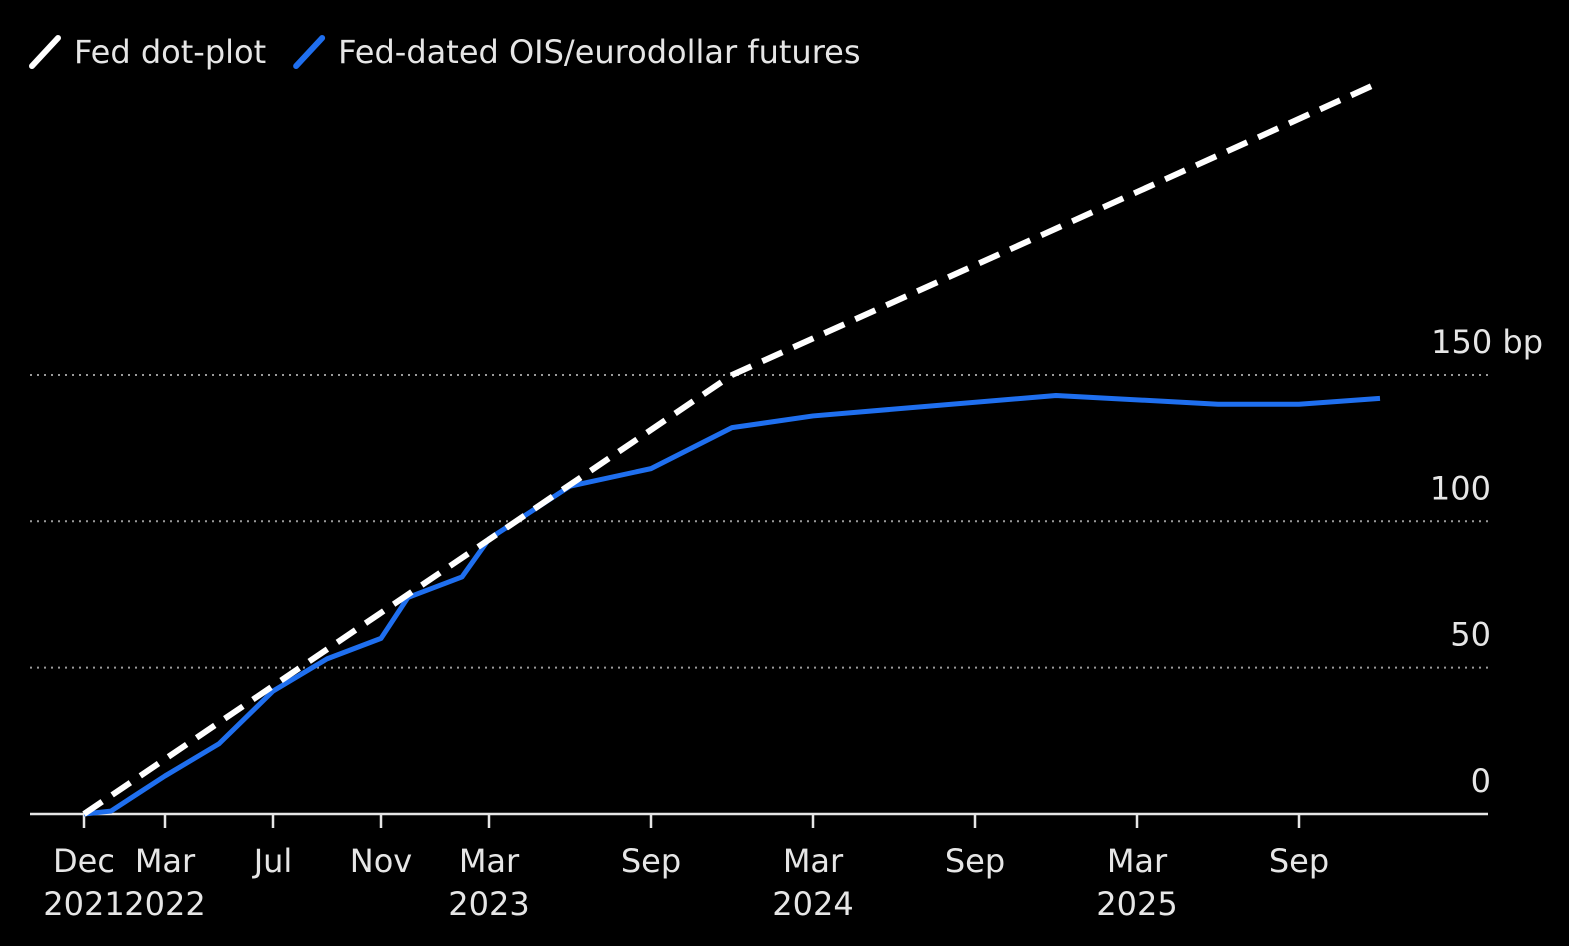 This screenshot has width=1569, height=946. What do you see at coordinates (1136, 882) in the screenshot?
I see `x-tick-label: Mar 2025` at bounding box center [1136, 882].